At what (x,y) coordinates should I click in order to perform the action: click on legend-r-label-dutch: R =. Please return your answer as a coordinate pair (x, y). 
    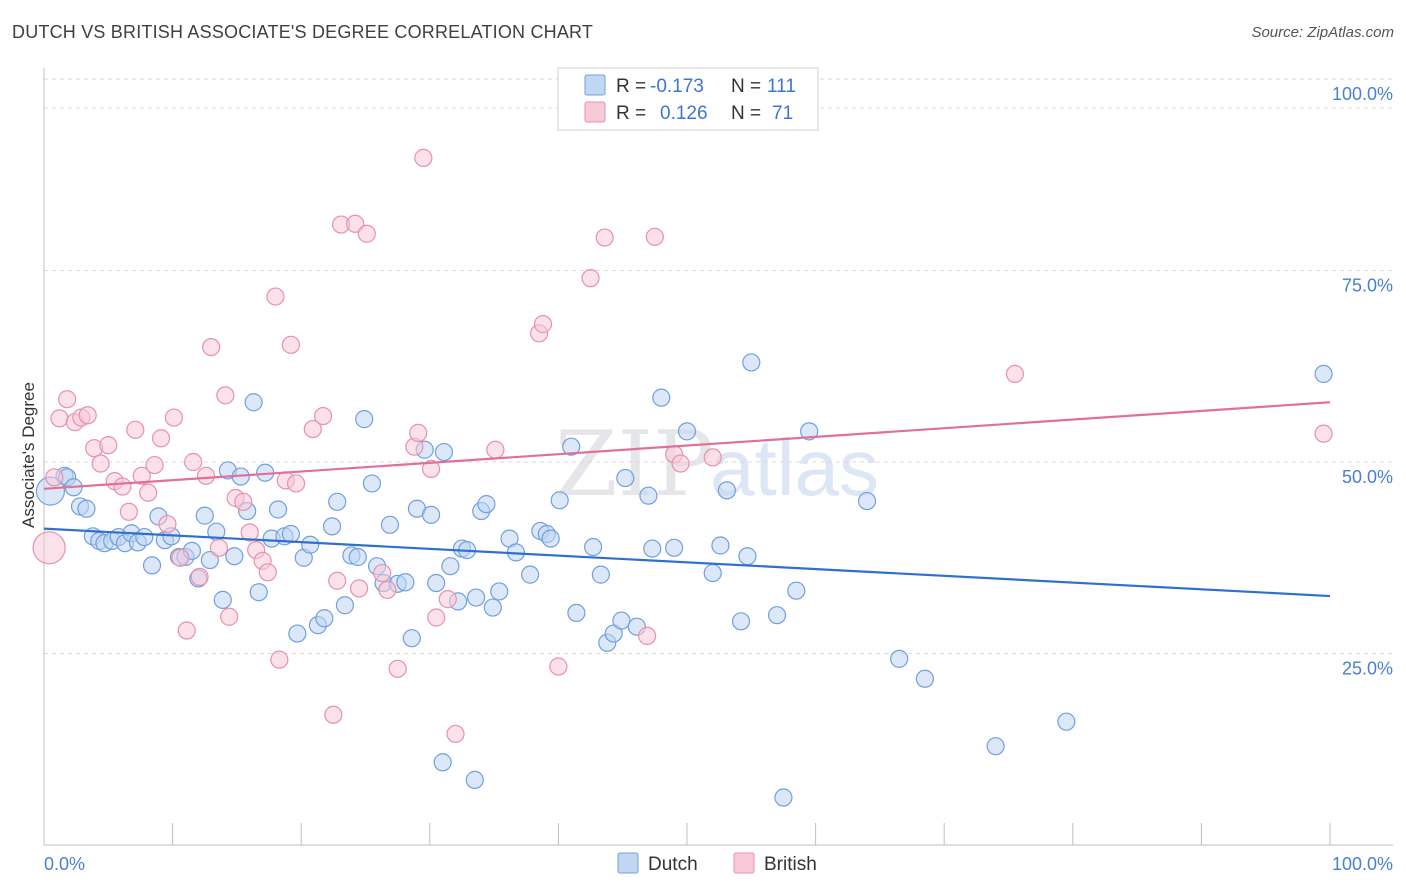
    Looking at the image, I should click on (631, 86).